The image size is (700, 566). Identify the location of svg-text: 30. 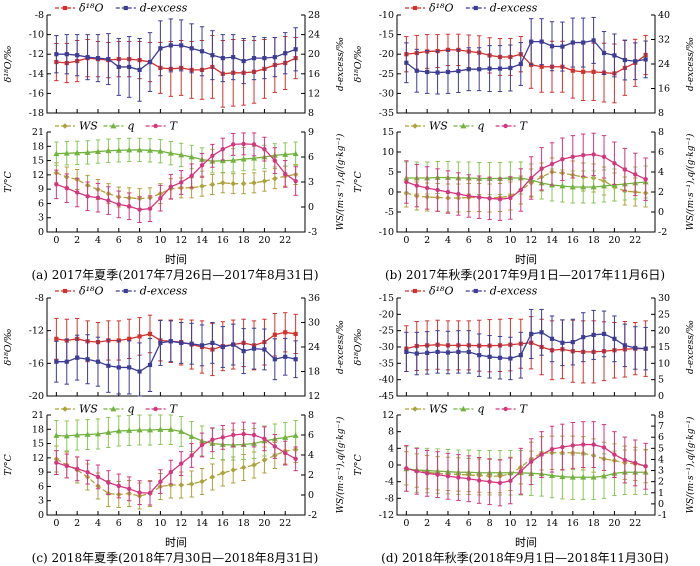
(314, 323).